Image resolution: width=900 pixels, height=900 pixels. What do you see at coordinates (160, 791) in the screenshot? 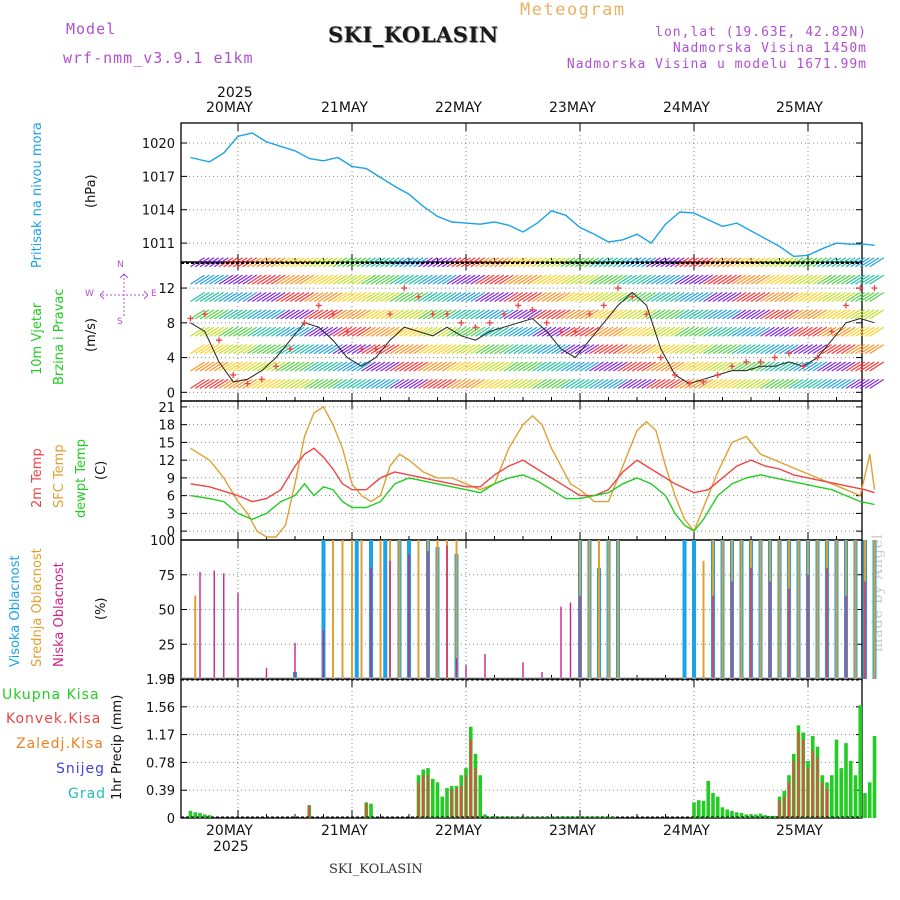
I see `y-tick-label: 0.39` at bounding box center [160, 791].